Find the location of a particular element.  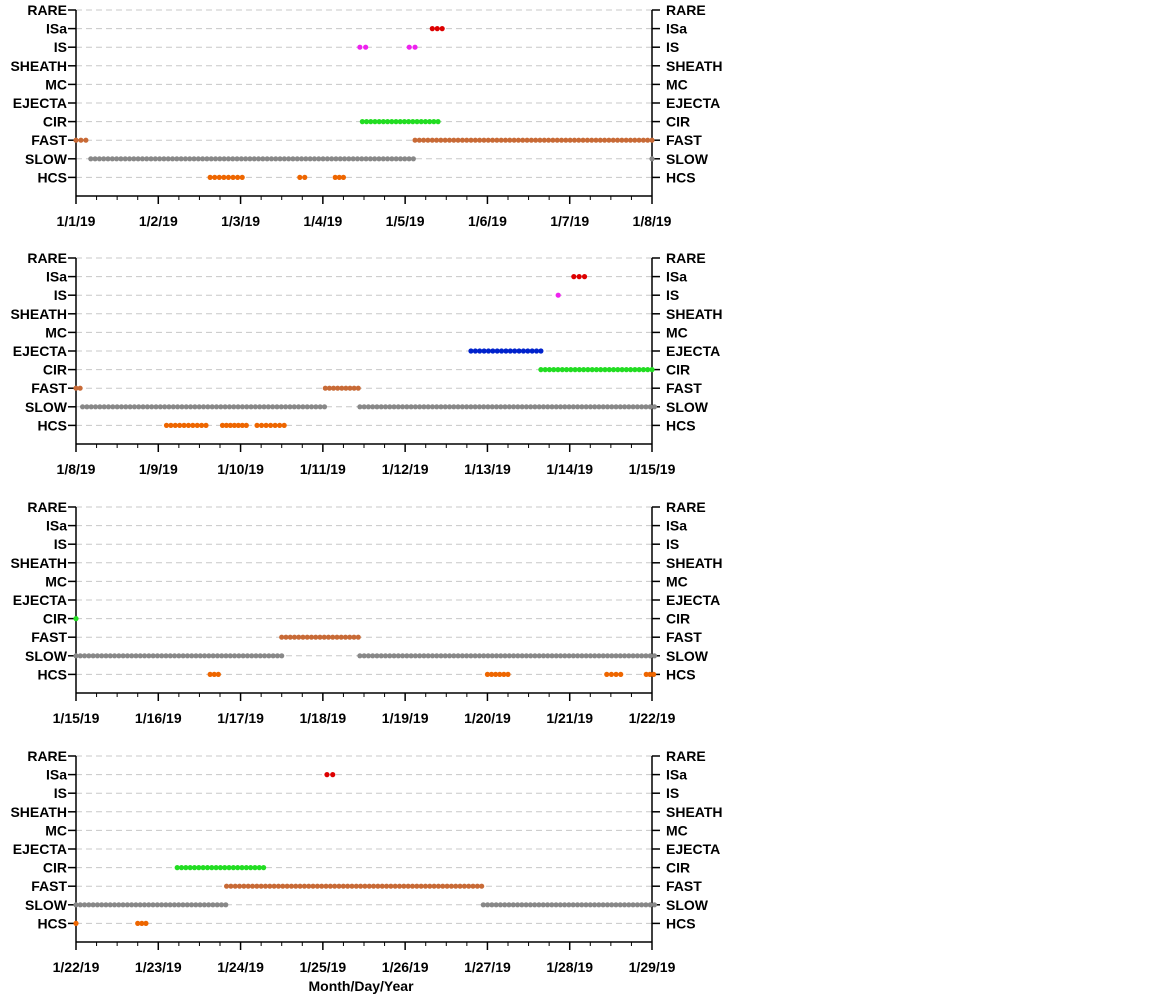

y-label-right-fast: FAST is located at coordinates (684, 886).